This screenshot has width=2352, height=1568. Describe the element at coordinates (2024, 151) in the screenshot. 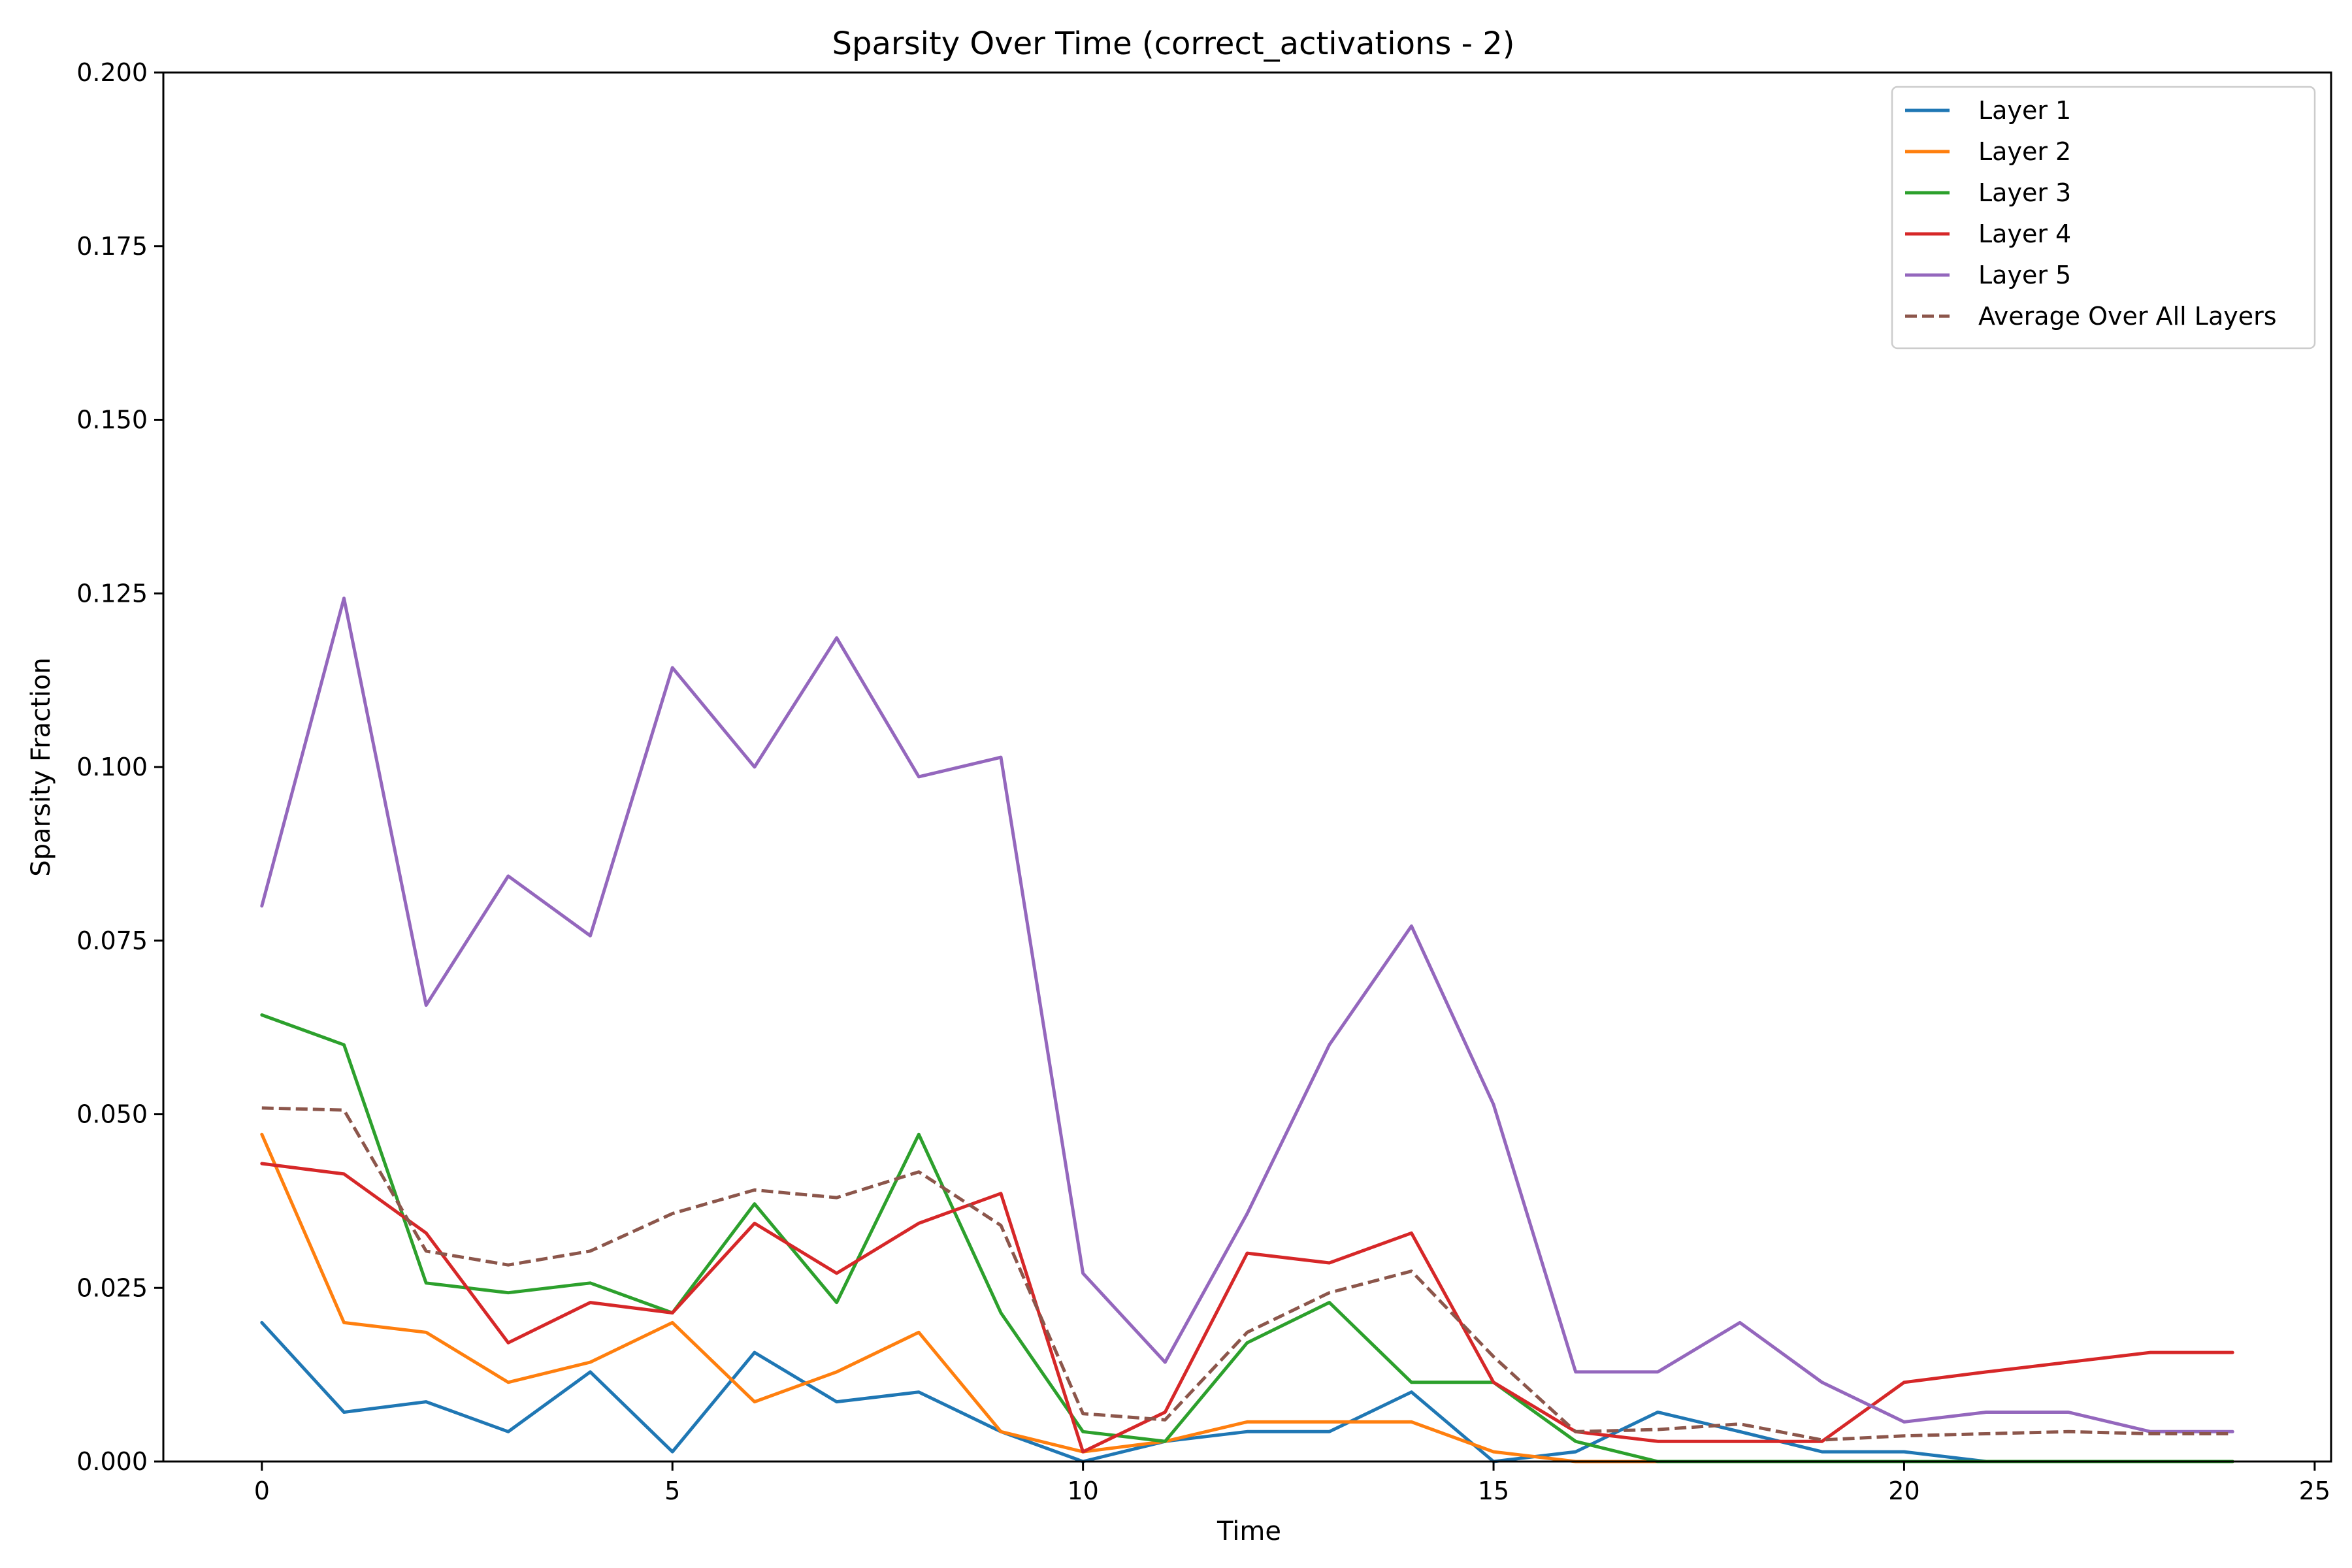

I see `legend-label: Layer 2` at that location.